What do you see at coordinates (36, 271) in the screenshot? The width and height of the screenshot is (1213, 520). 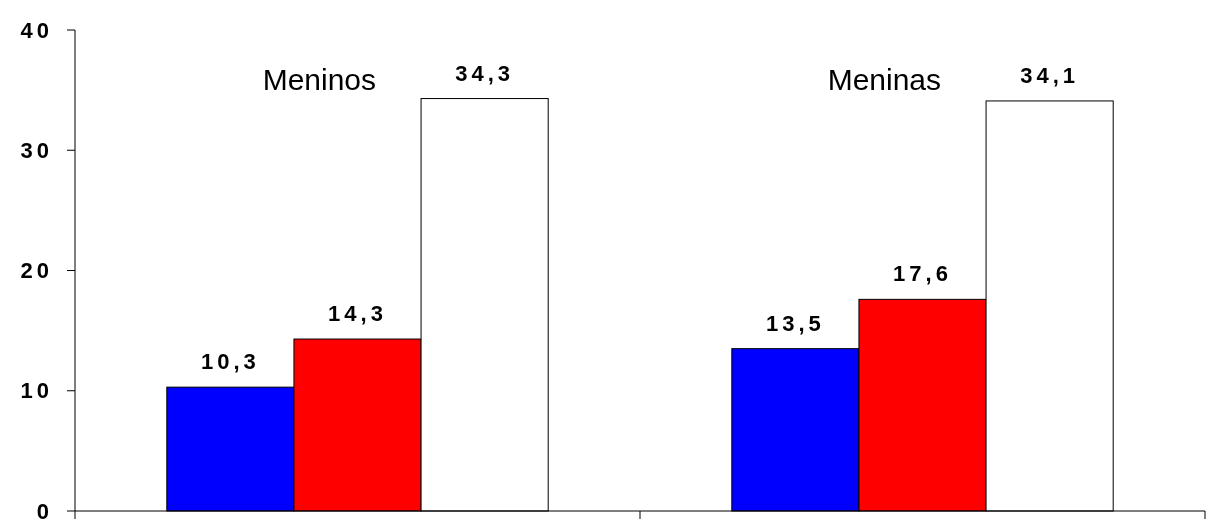 I see `y-tick-label: 20` at bounding box center [36, 271].